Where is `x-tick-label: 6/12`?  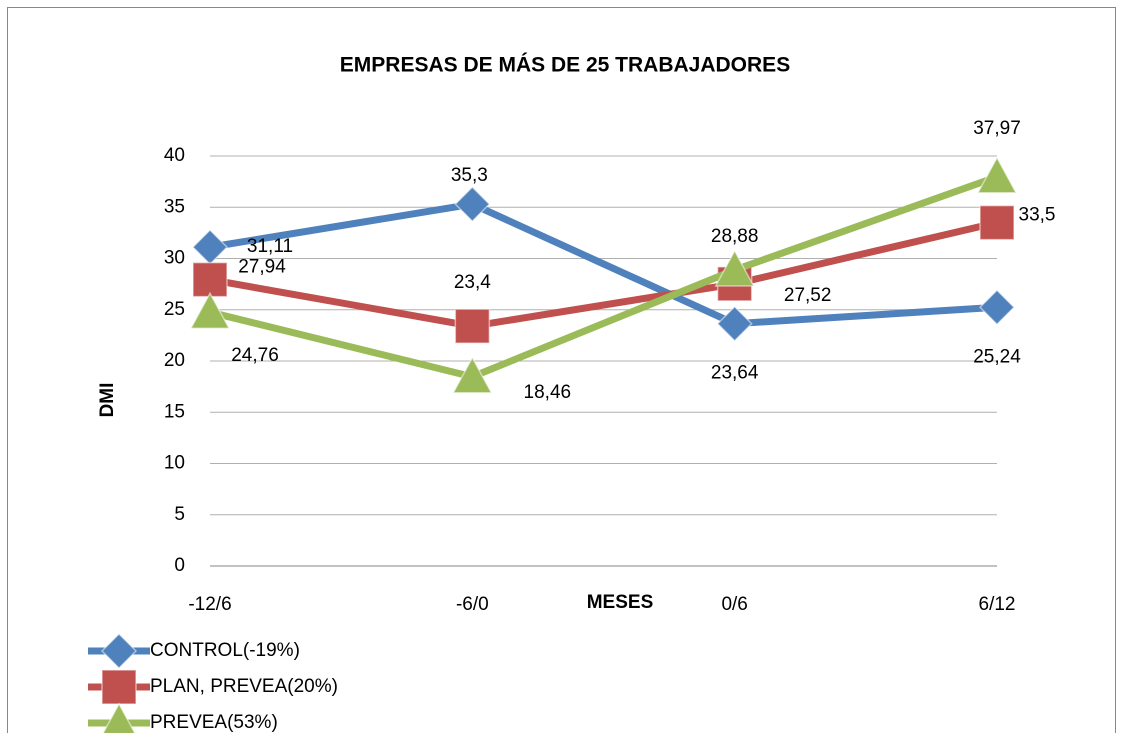 x-tick-label: 6/12 is located at coordinates (997, 604).